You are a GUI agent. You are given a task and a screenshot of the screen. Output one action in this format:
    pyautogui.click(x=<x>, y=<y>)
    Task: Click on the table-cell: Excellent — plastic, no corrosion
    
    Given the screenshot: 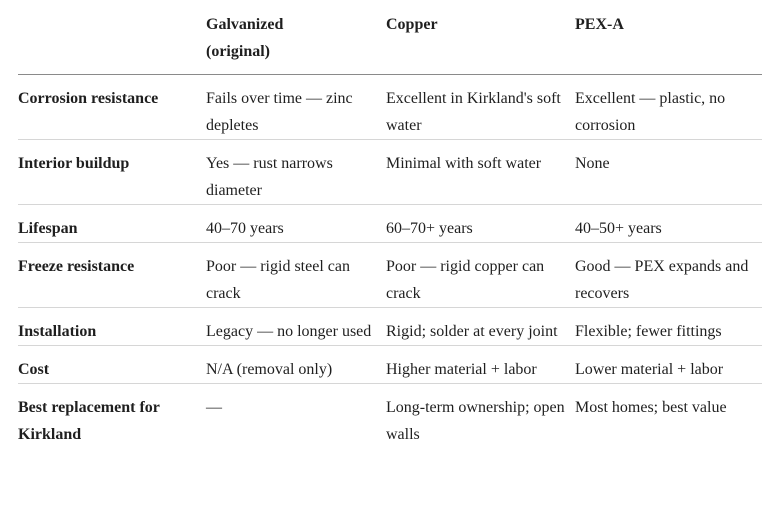 What is the action you would take?
    pyautogui.click(x=650, y=112)
    